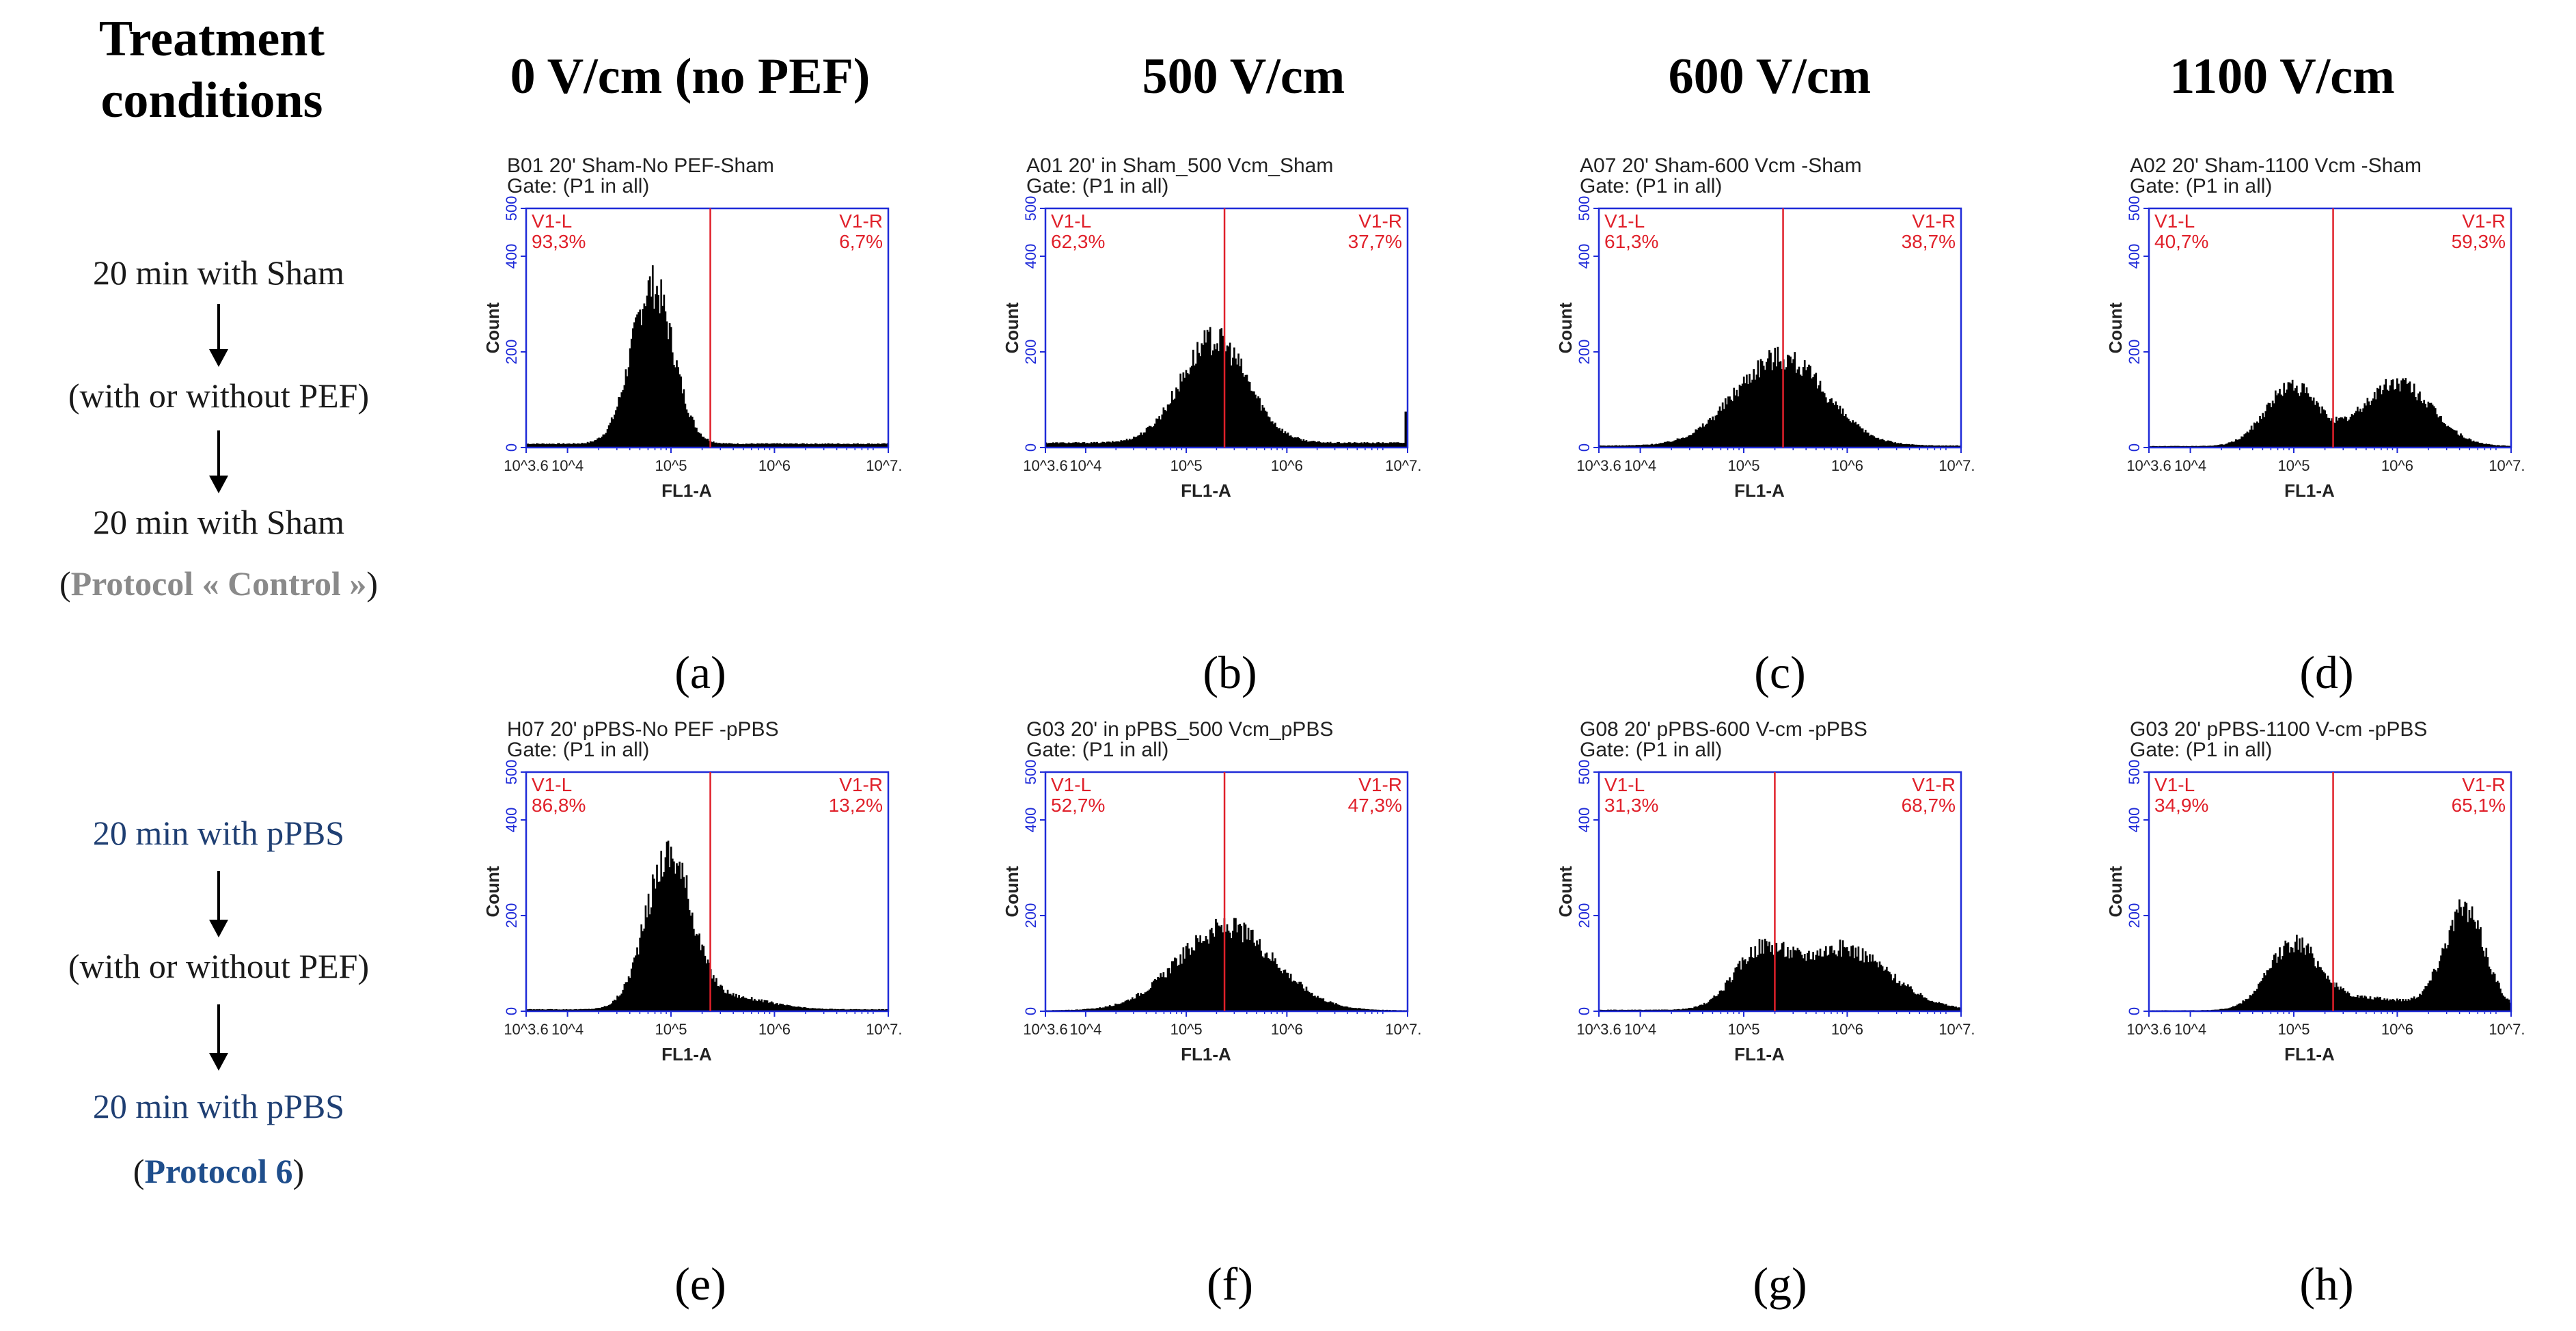 The height and width of the screenshot is (1331, 2576). Describe the element at coordinates (1759, 490) in the screenshot. I see `x-axis-label: FL1-A` at that location.